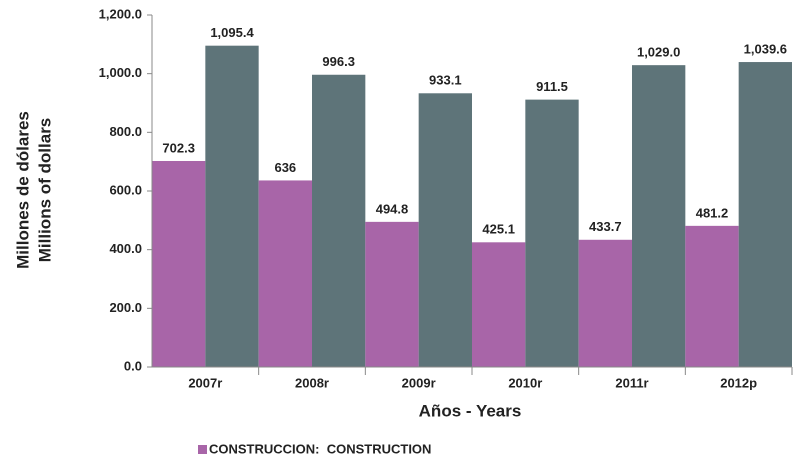 The image size is (793, 462). I want to click on data-label: 996.3, so click(338, 61).